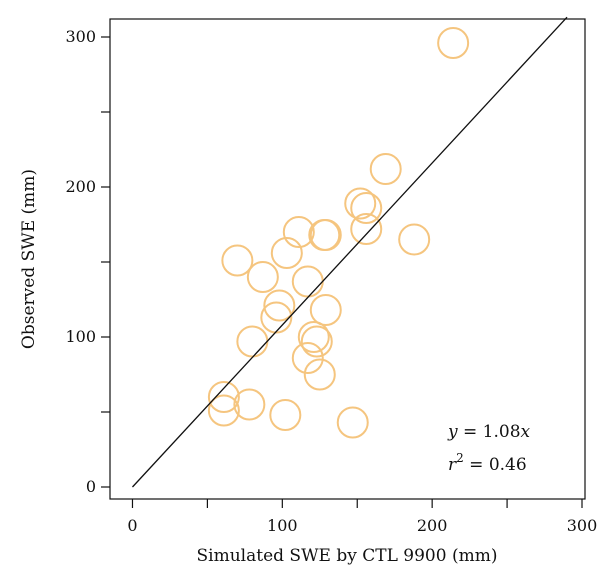 This screenshot has height=588, width=600. Describe the element at coordinates (87, 261) in the screenshot. I see `y-axis: 0 100 200 300` at that location.